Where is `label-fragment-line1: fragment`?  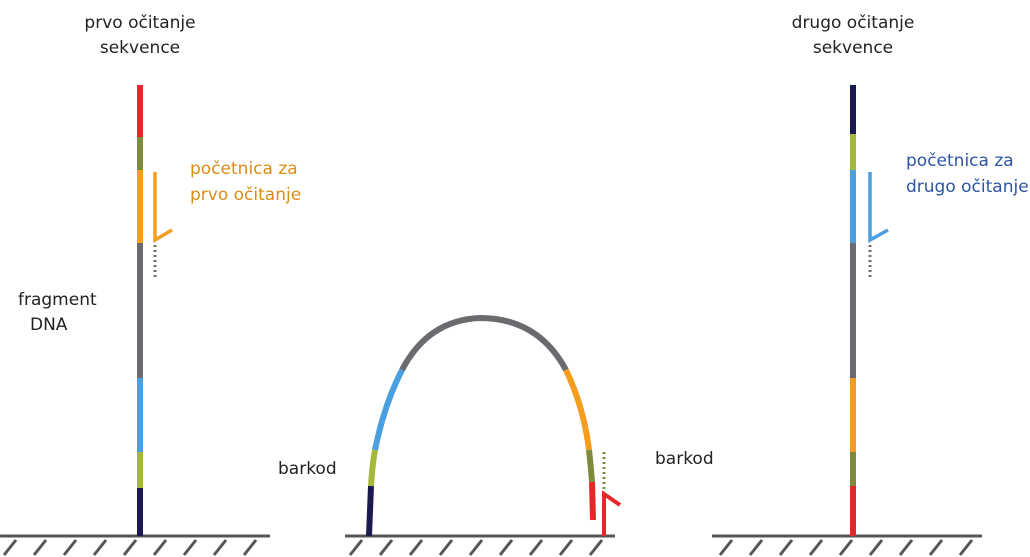 label-fragment-line1: fragment is located at coordinates (57, 300).